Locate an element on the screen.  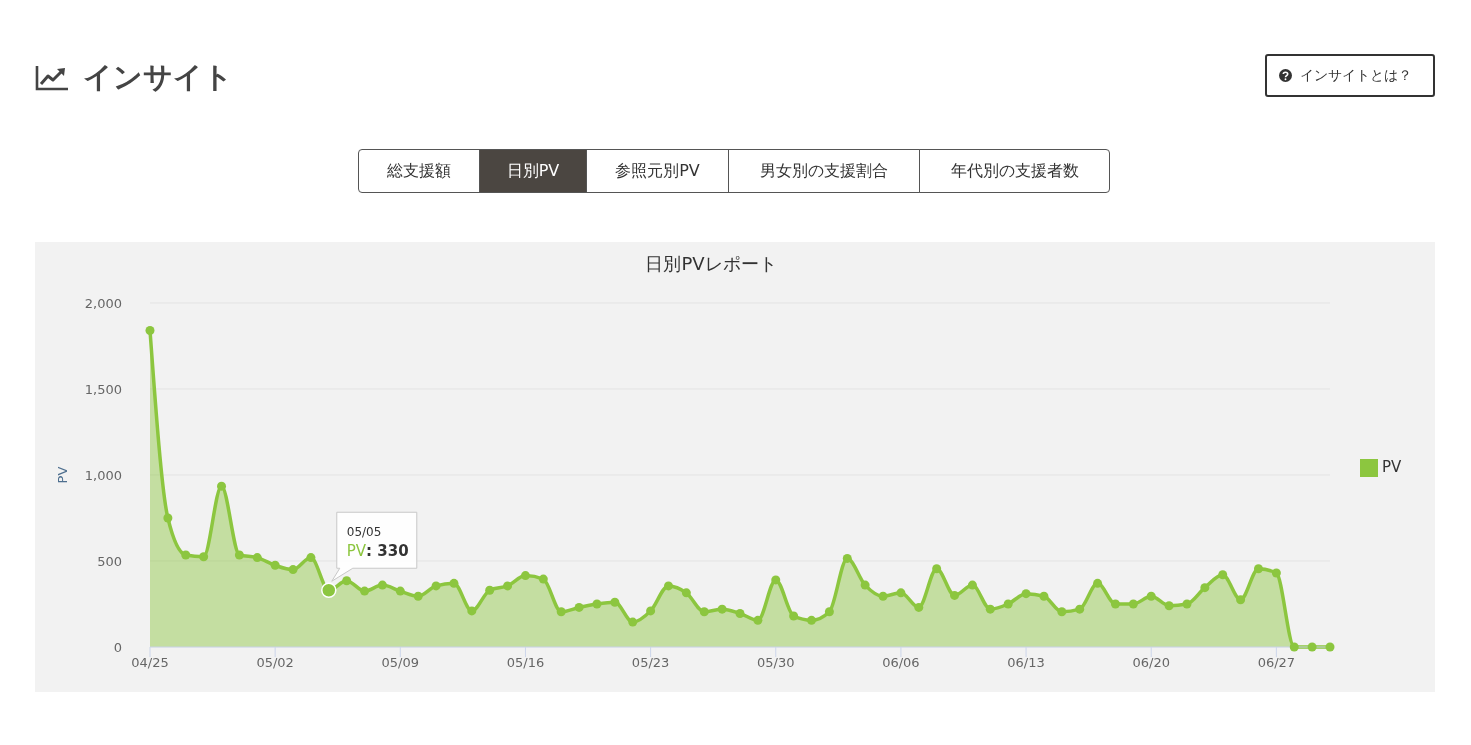
x-tick-label: 06/06 is located at coordinates (901, 663).